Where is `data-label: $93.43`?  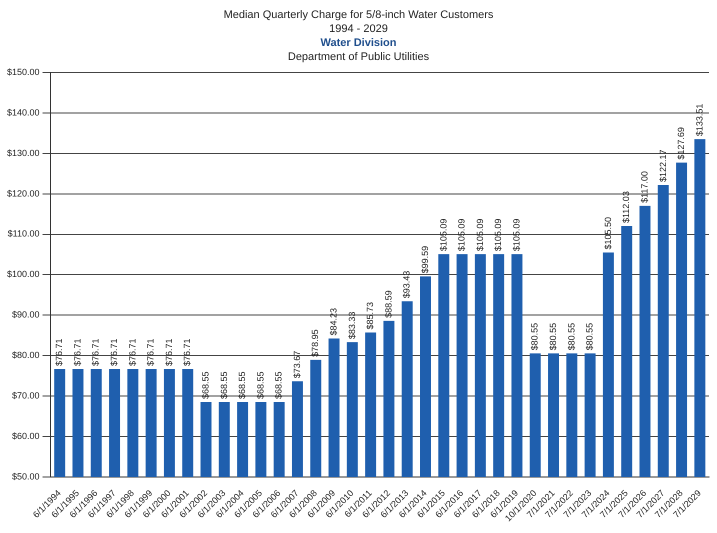
data-label: $93.43 is located at coordinates (407, 284).